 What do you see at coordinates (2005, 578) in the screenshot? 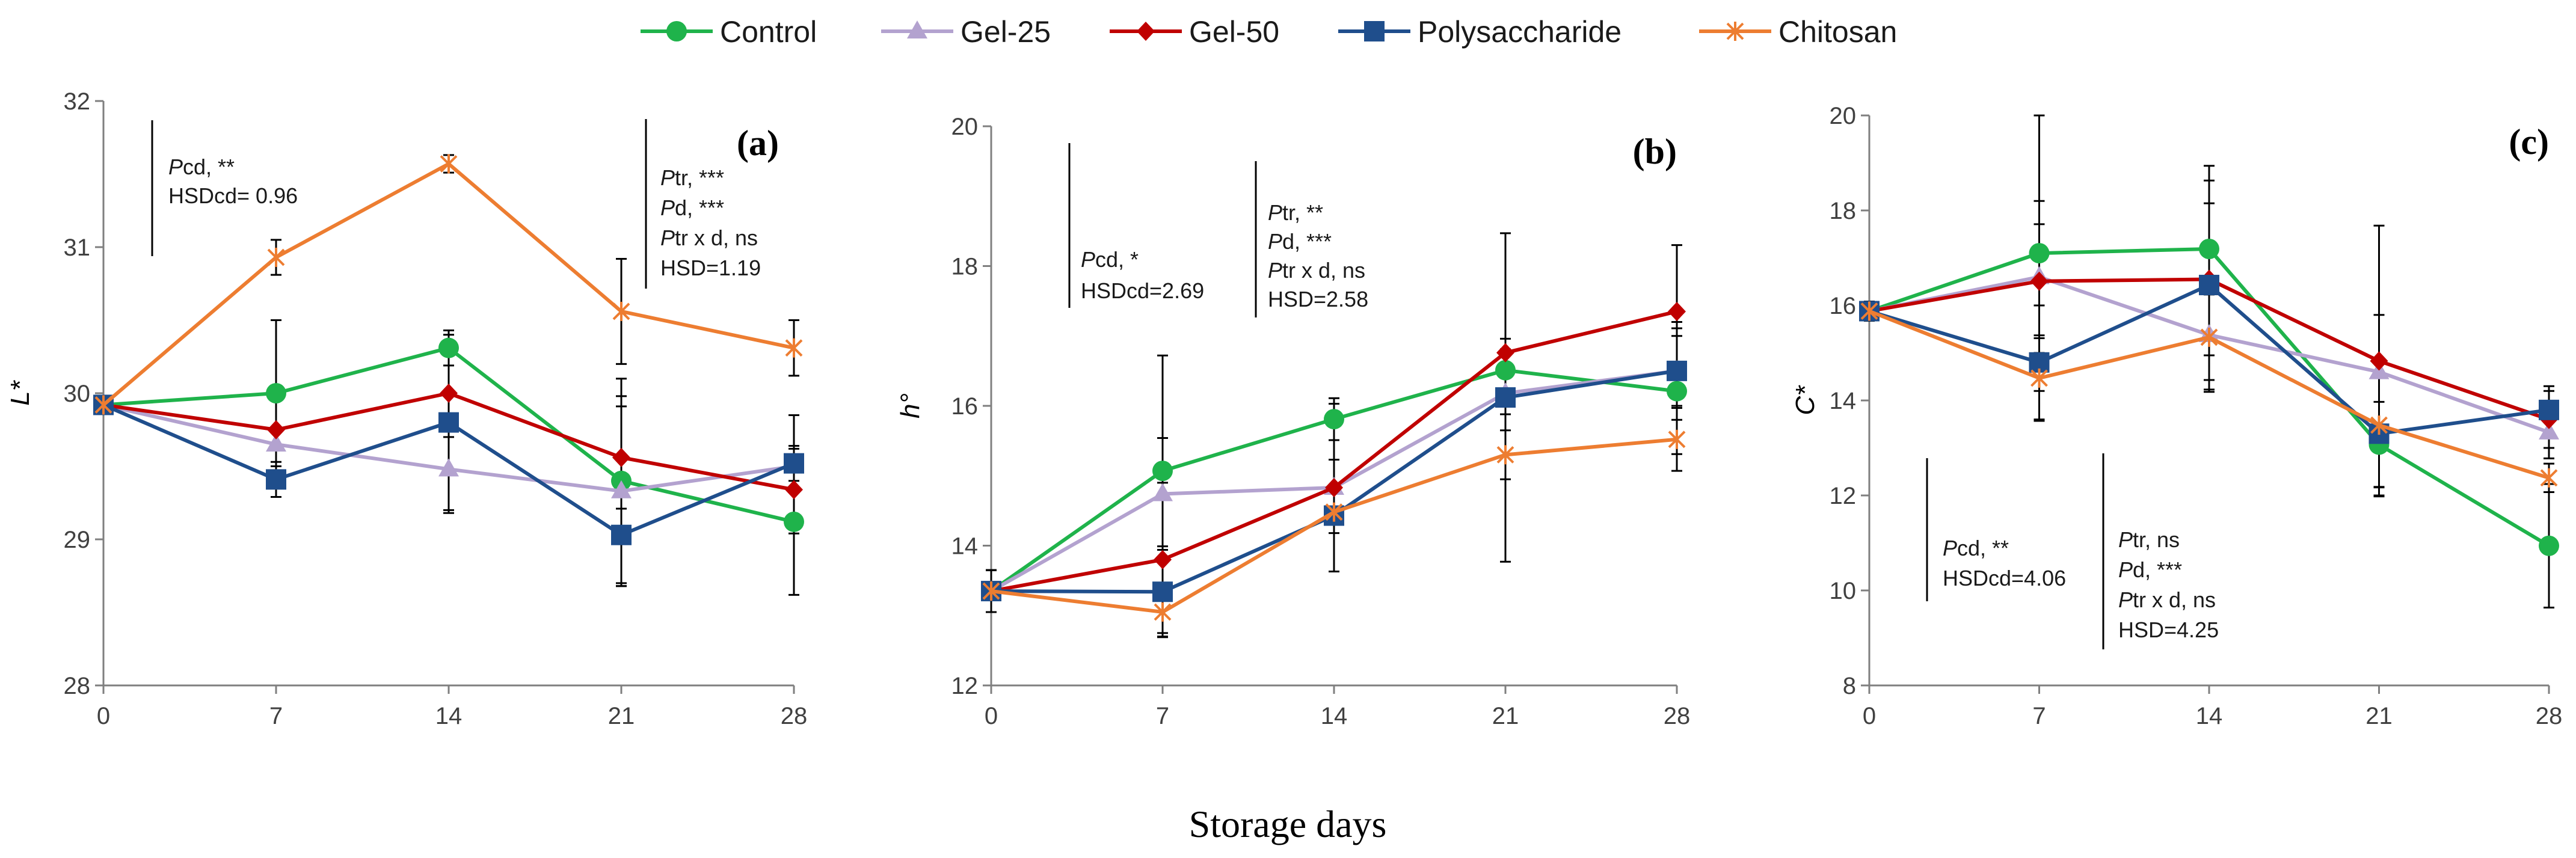
I see `annotation-text: HSDcd=4.06` at bounding box center [2005, 578].